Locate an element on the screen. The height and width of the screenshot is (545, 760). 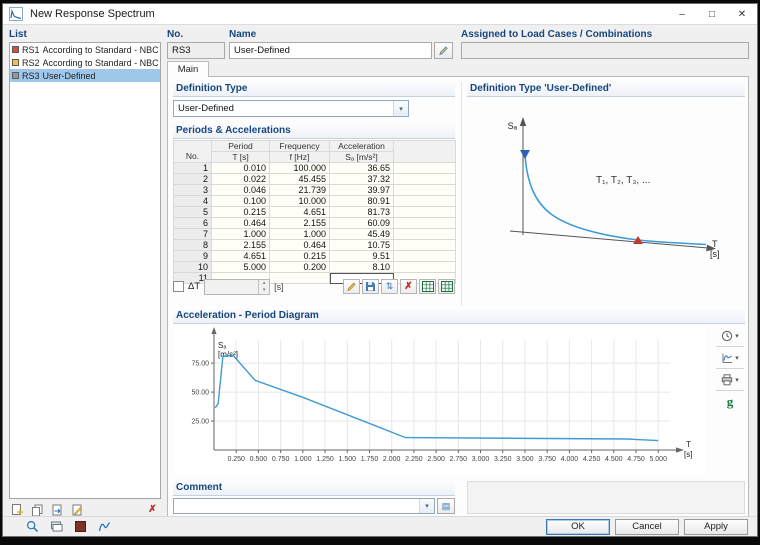
delta-t-label: ΔT is located at coordinates (194, 286).